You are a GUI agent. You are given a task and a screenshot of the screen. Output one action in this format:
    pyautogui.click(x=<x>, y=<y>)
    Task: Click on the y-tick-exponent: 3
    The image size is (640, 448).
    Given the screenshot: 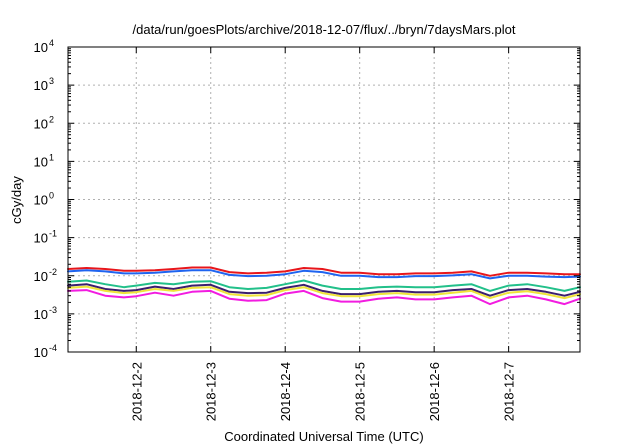 What is the action you would take?
    pyautogui.click(x=51, y=81)
    